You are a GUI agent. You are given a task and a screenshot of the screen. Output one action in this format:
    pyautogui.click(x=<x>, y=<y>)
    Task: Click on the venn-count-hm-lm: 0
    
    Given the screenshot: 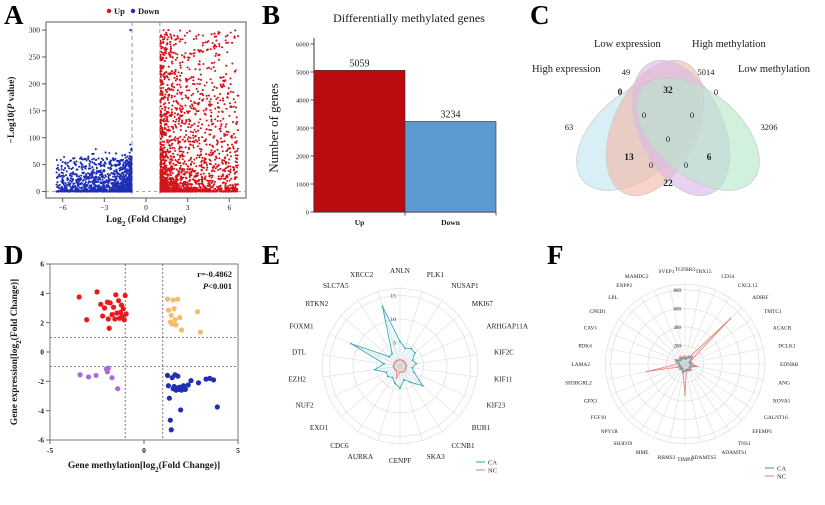 What is the action you would take?
    pyautogui.click(x=716, y=92)
    